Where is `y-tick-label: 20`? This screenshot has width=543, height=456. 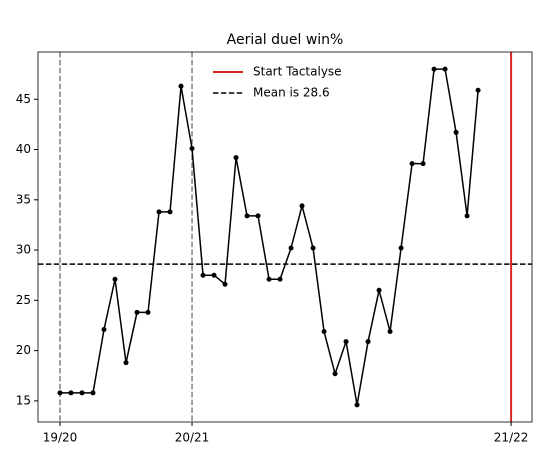
y-tick-label: 20 is located at coordinates (23, 350).